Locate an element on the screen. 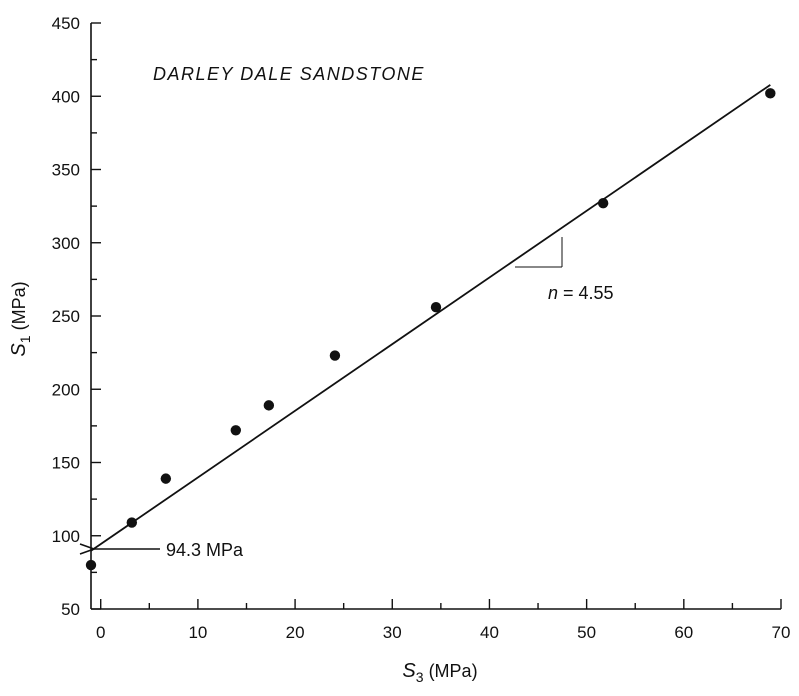  y-tick-label: 400 is located at coordinates (66, 96).